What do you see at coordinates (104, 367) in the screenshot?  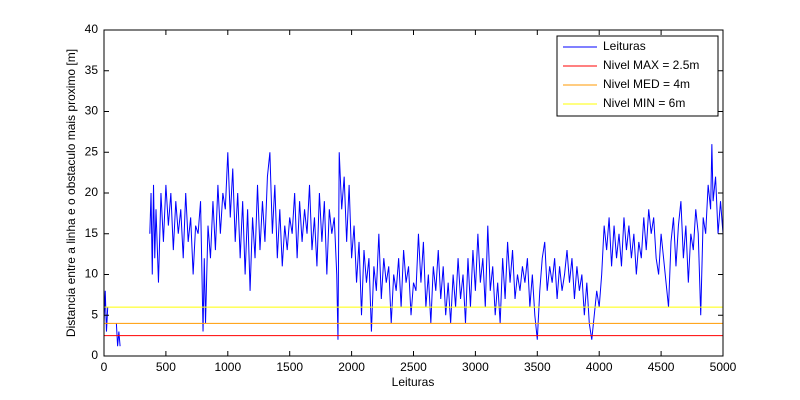 I see `x-tick-label: 0` at bounding box center [104, 367].